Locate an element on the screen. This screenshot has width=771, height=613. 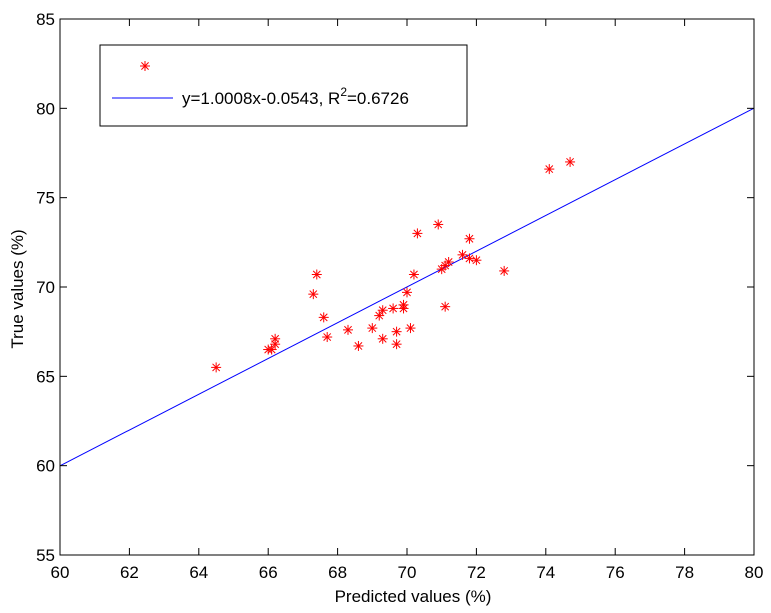
legend-marker-asterisk is located at coordinates (145, 66).